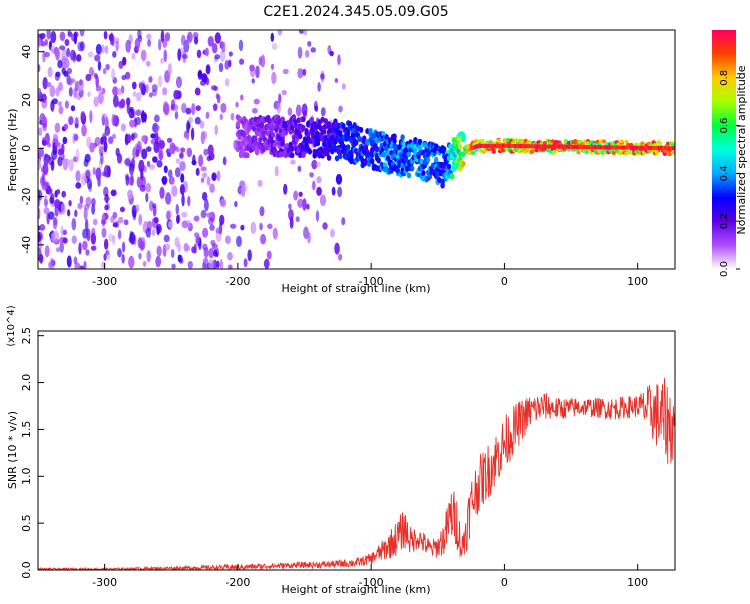 This screenshot has width=750, height=604. Describe the element at coordinates (26, 430) in the screenshot. I see `y-tick-label: 1.5` at that location.